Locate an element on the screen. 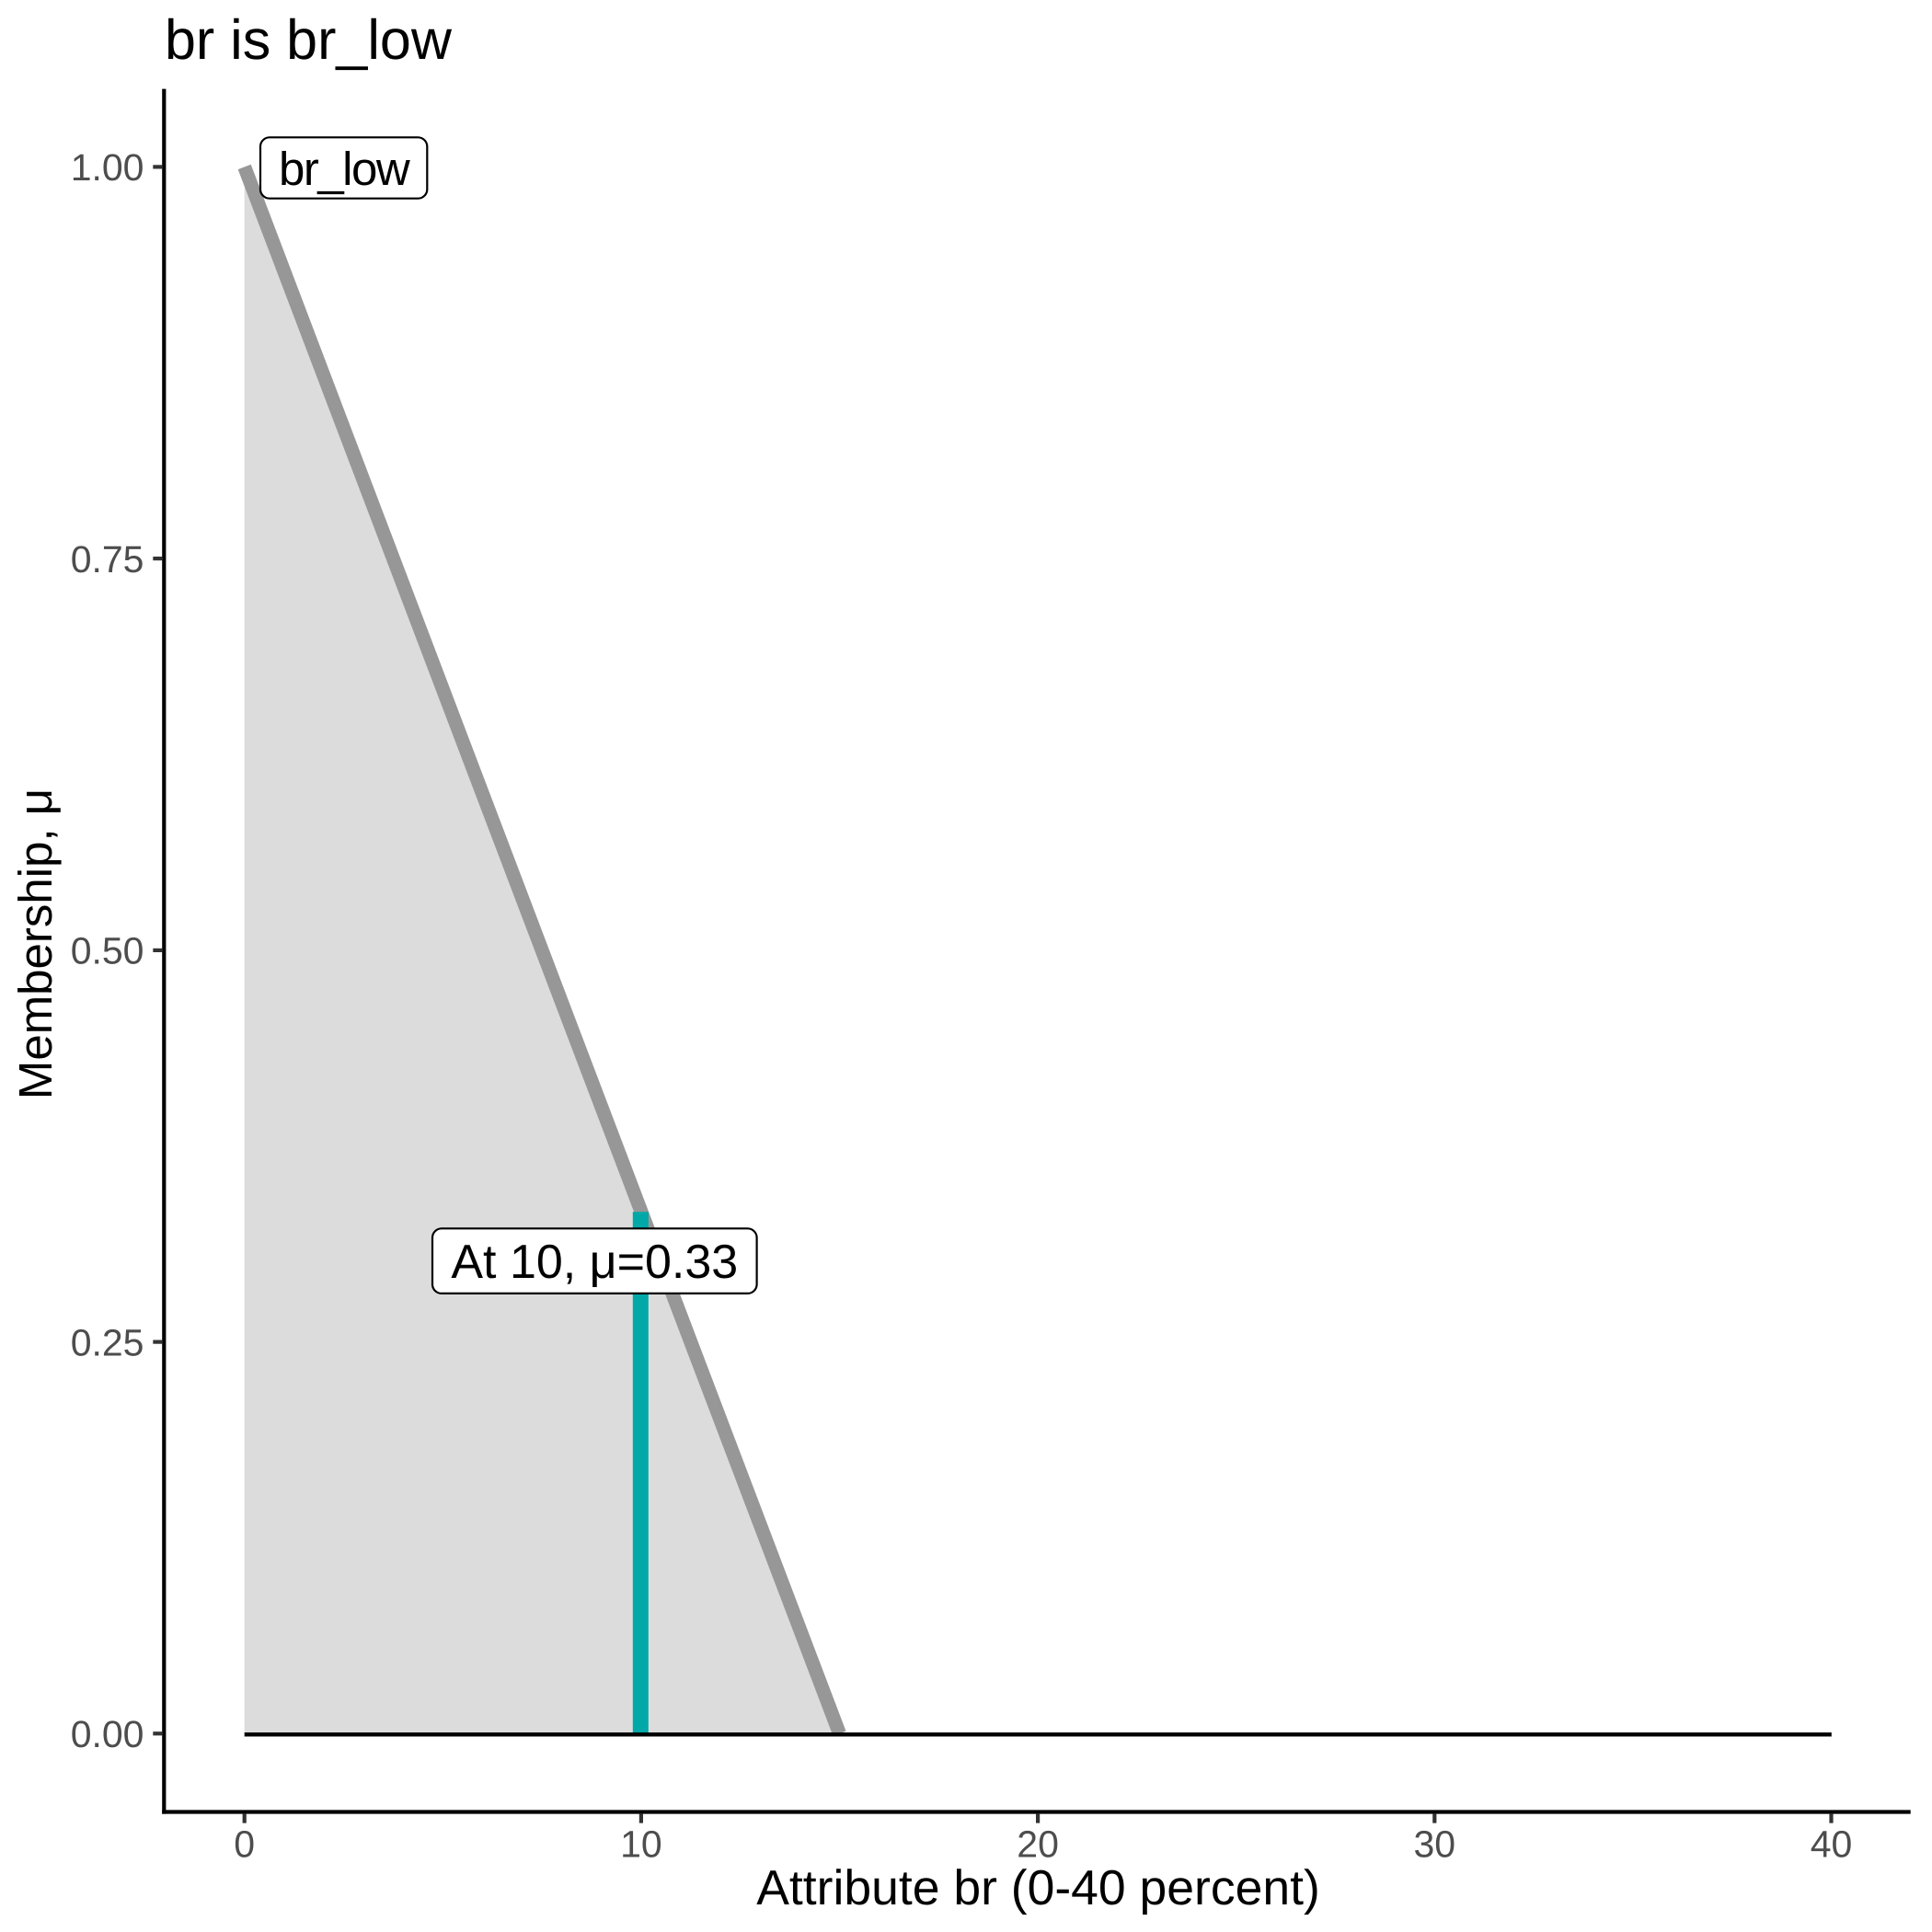 This screenshot has height=1932, width=1932. svg-text: br_low is located at coordinates (344, 169).